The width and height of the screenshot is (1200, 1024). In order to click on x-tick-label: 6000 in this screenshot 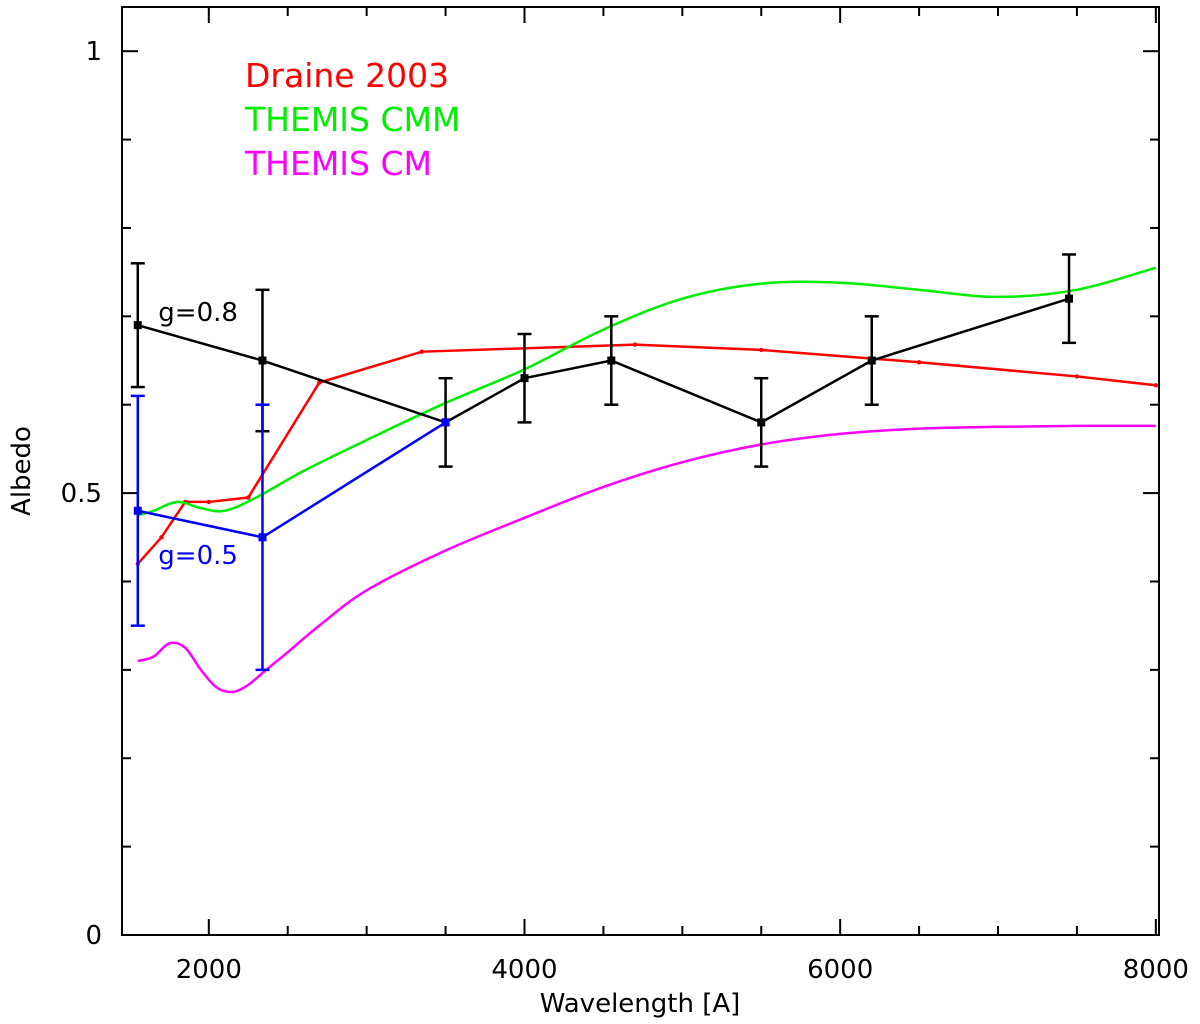, I will do `click(840, 970)`.